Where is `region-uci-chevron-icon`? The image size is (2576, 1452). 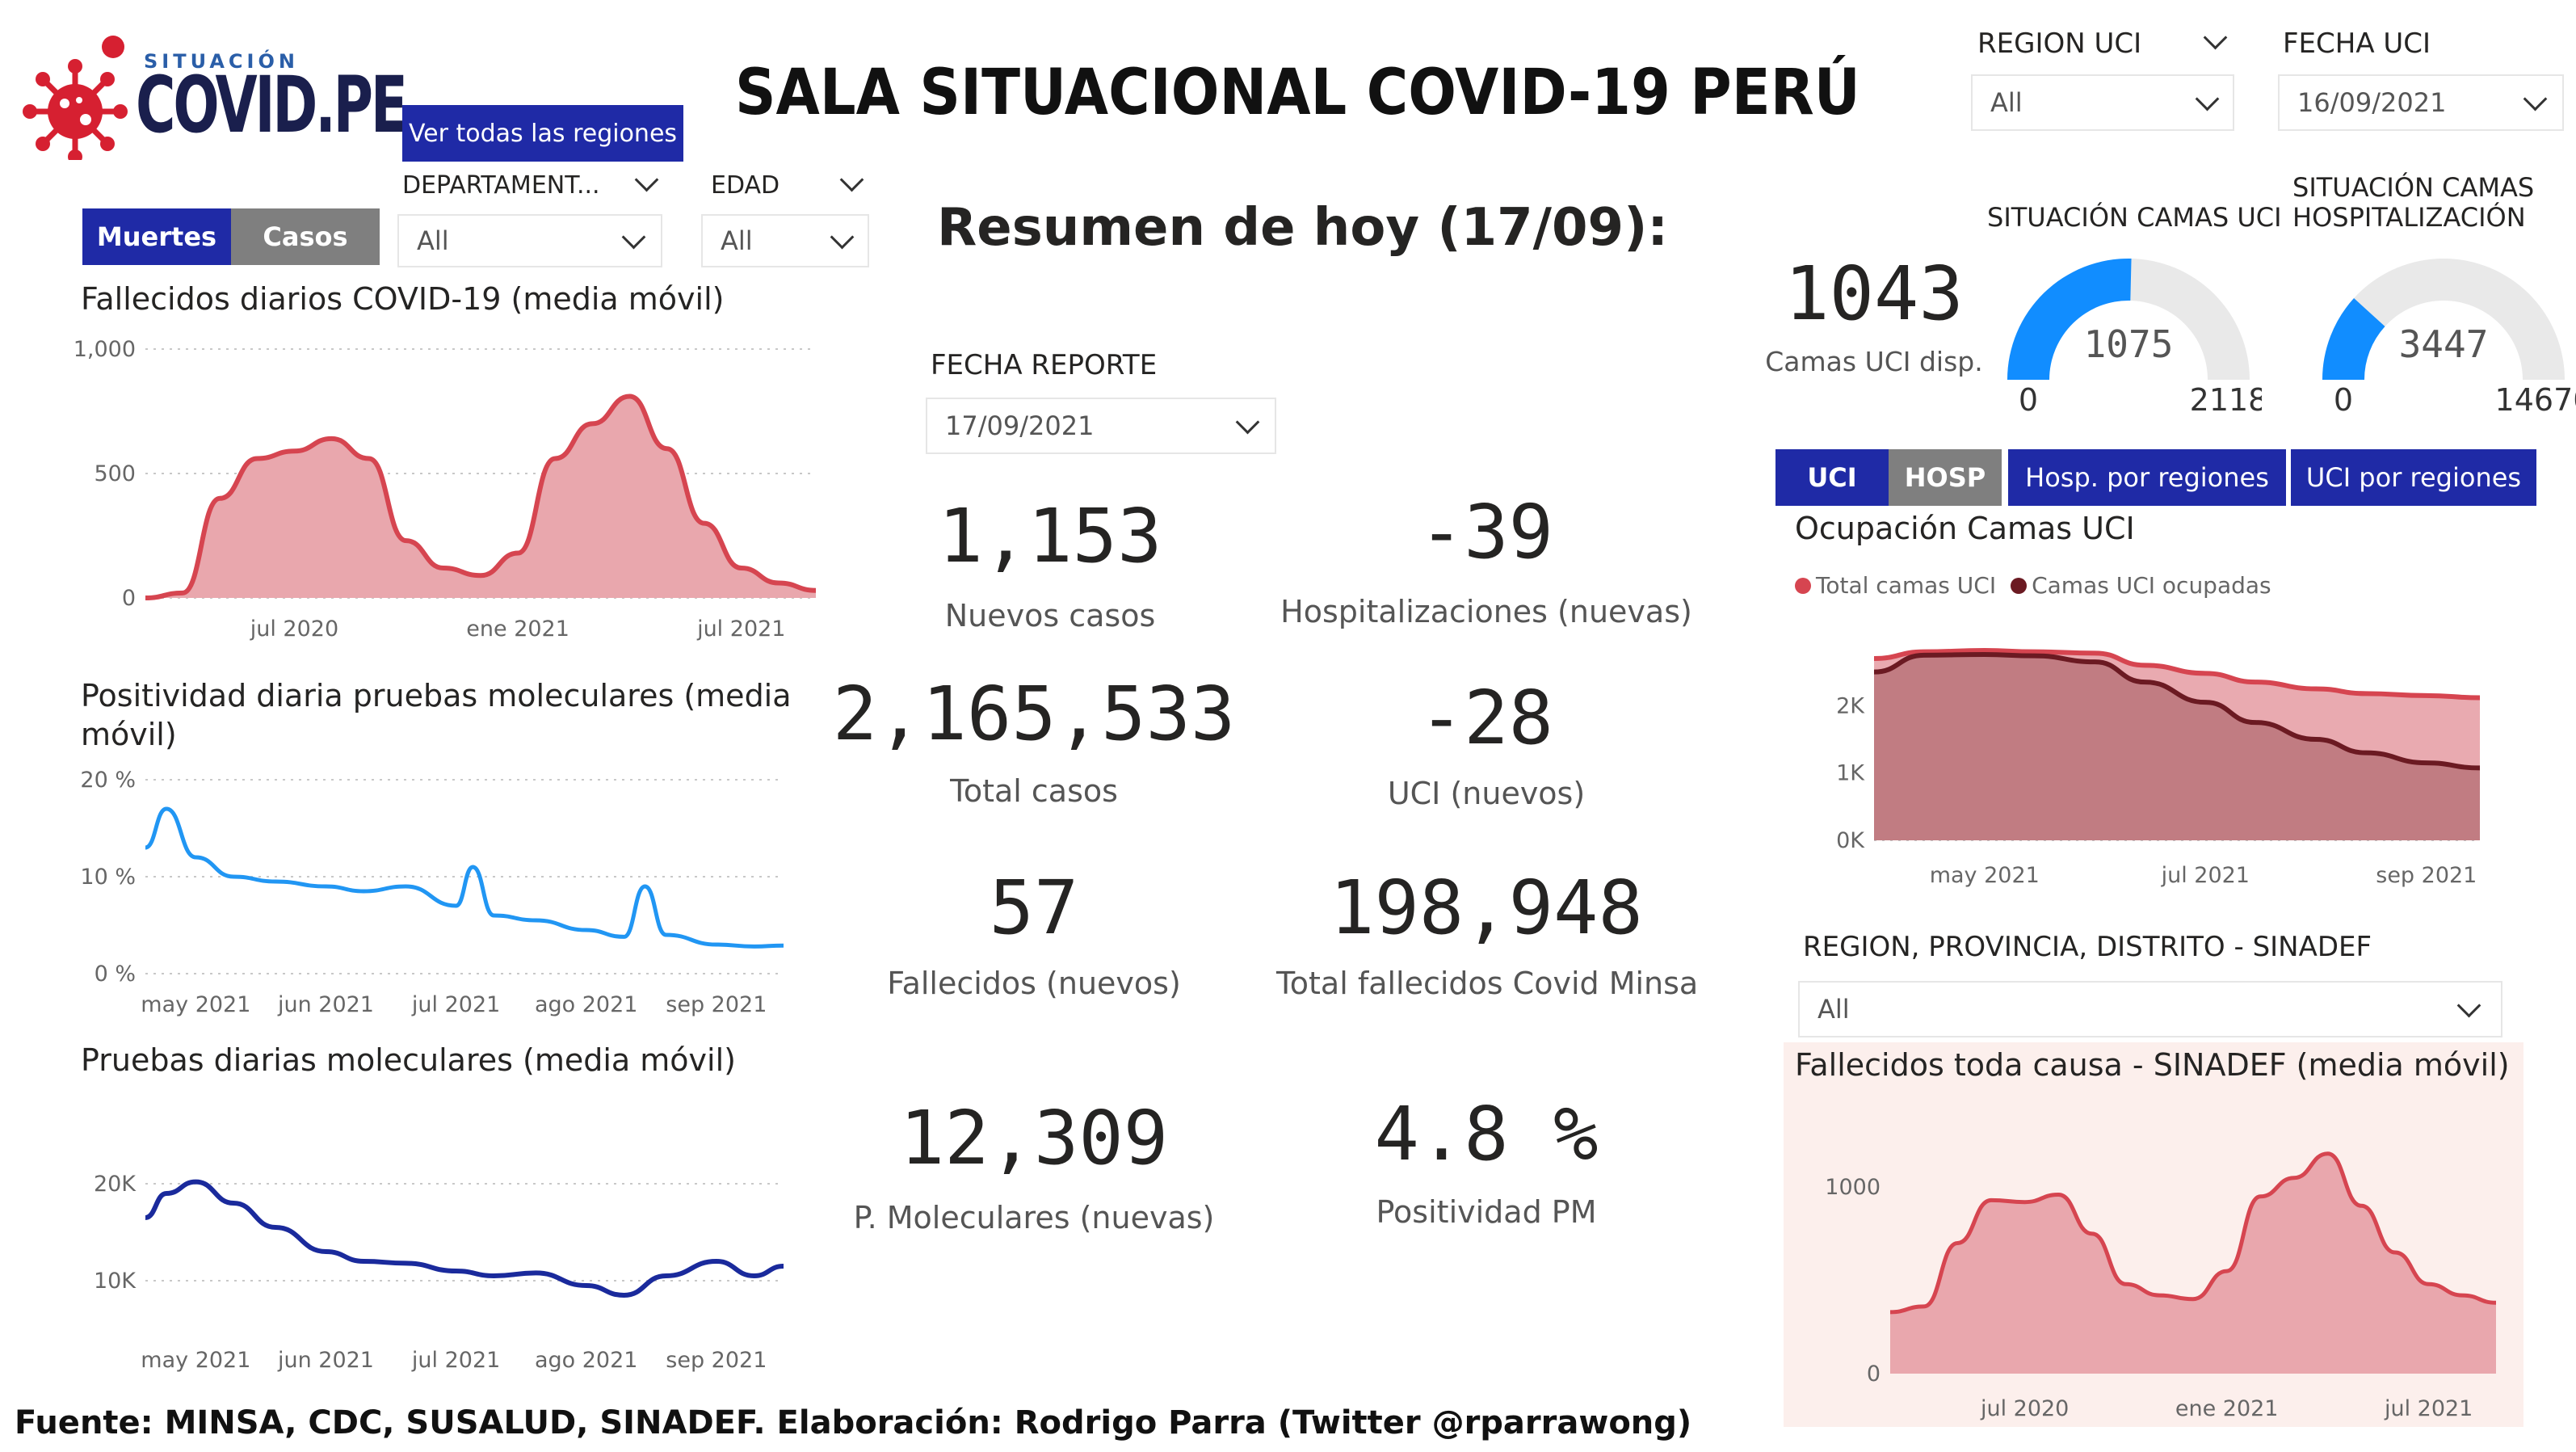 region-uci-chevron-icon is located at coordinates (2215, 37).